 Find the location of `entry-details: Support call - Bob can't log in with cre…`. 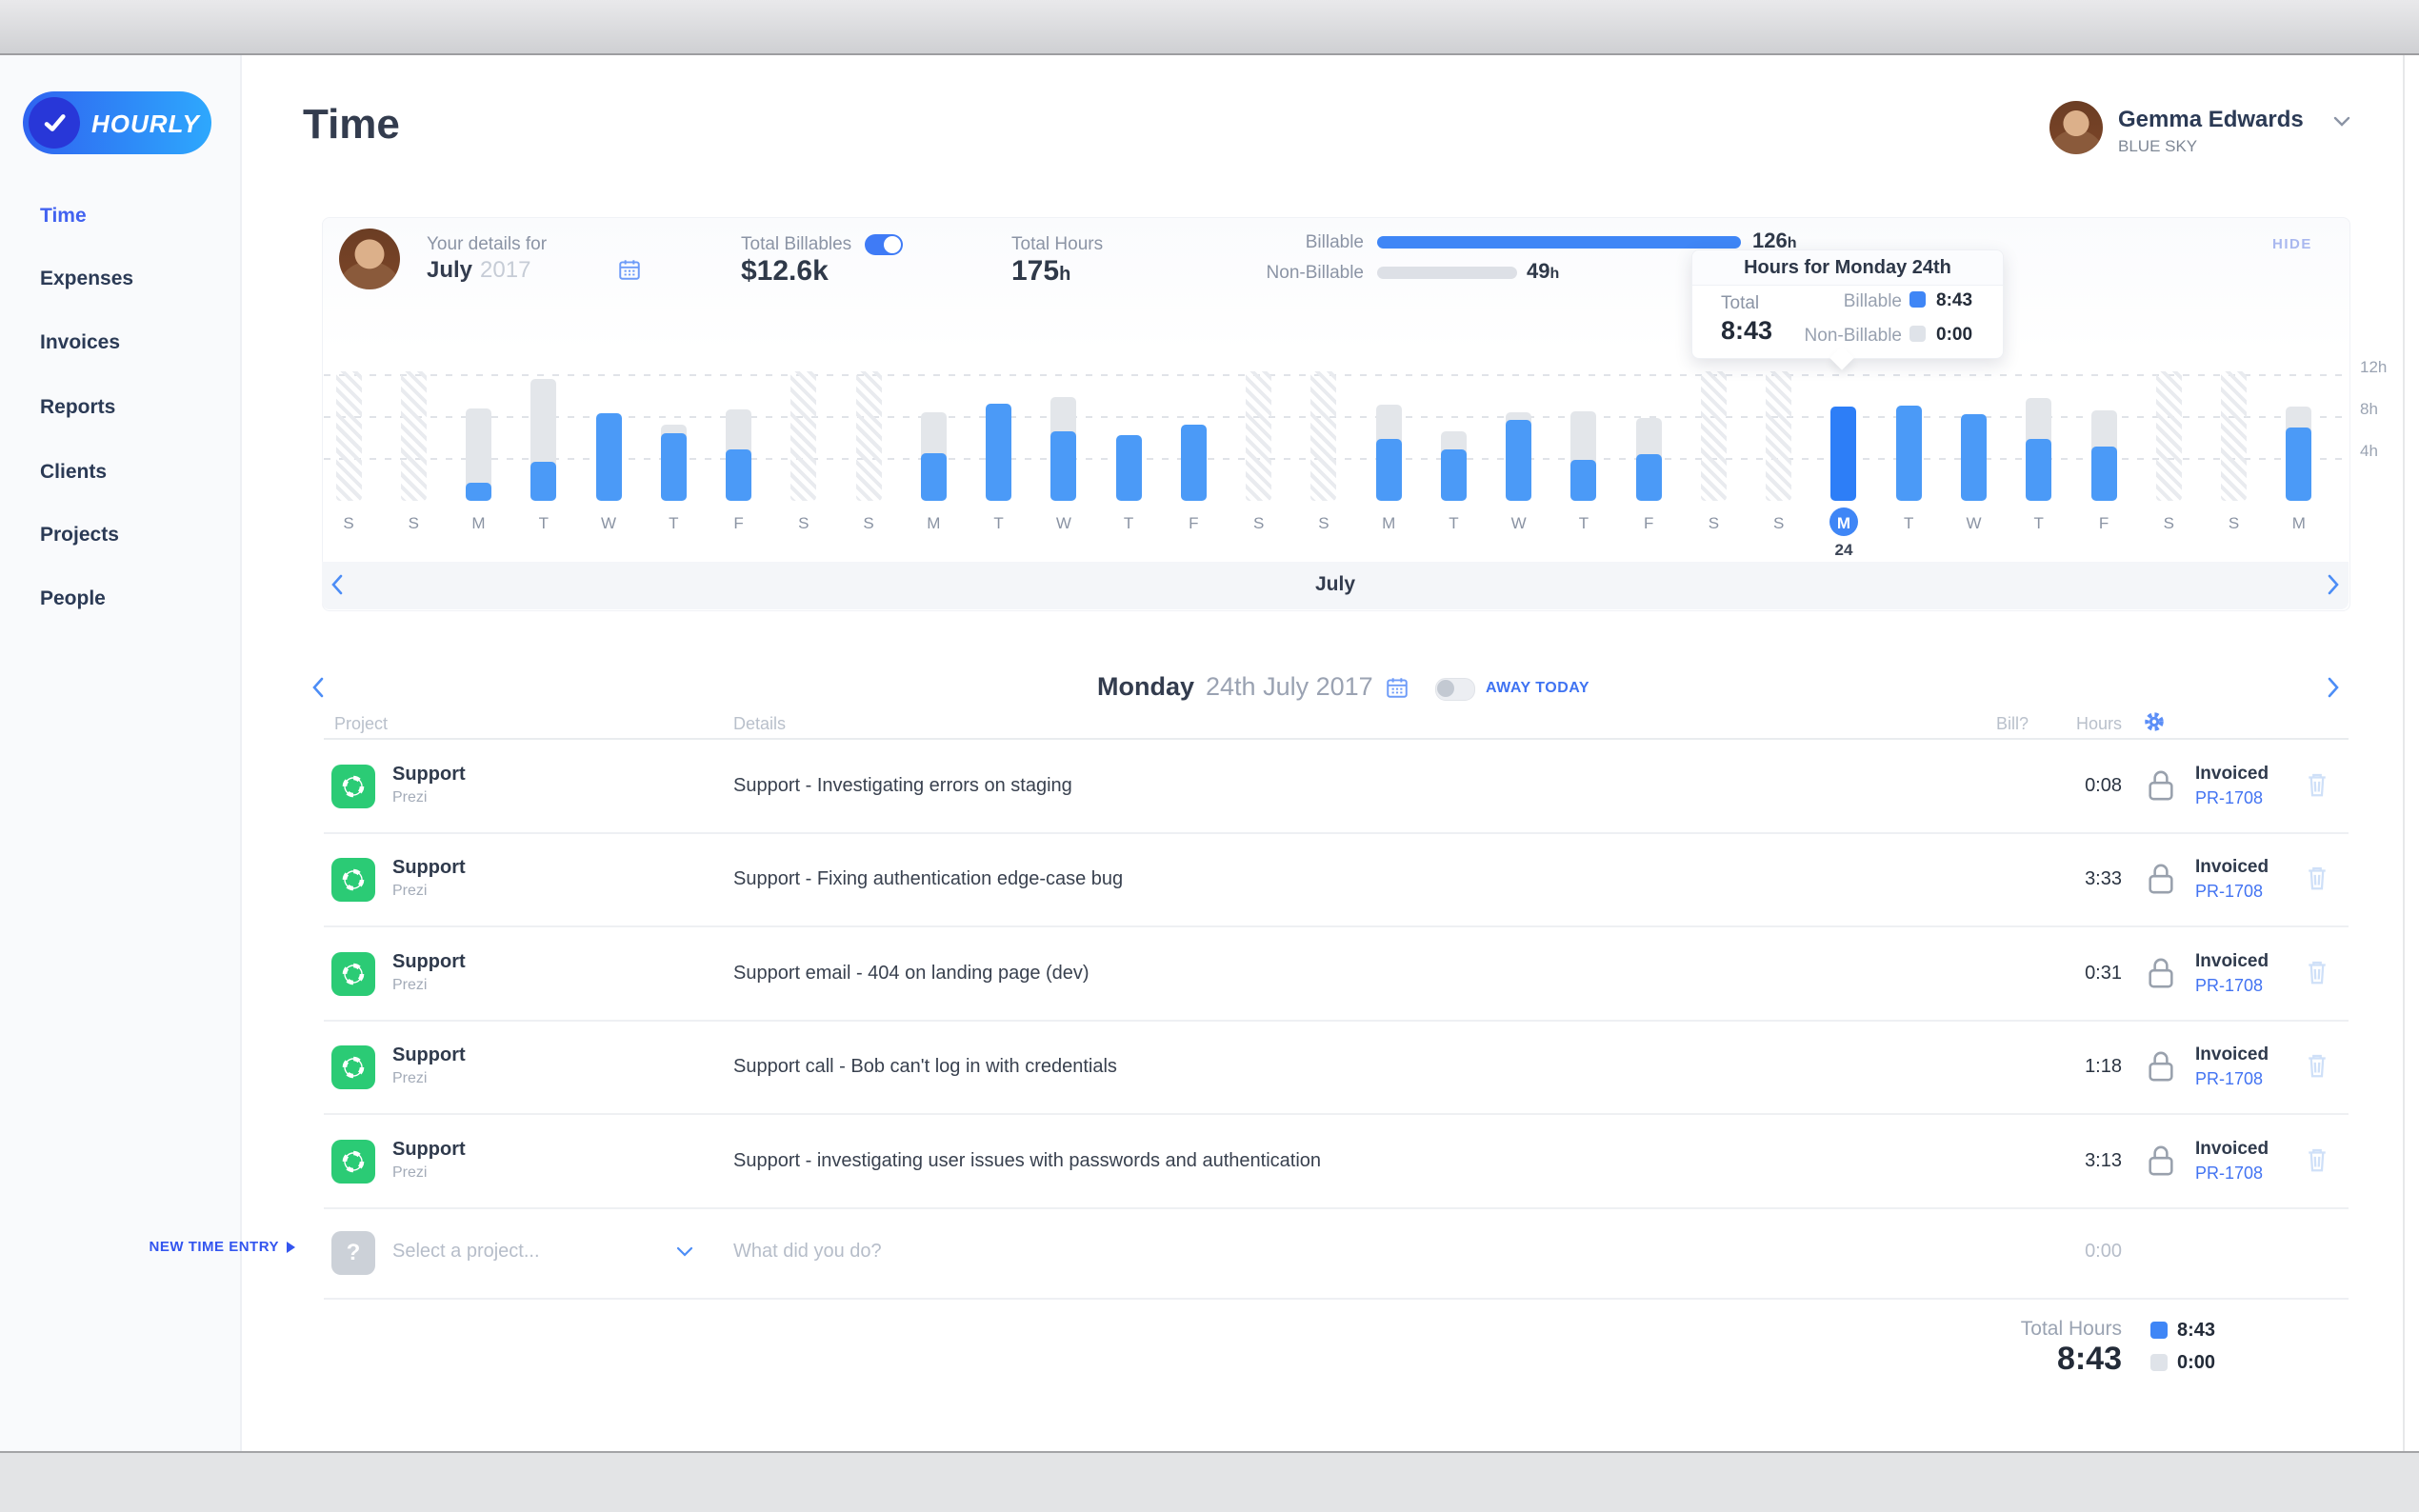

entry-details: Support call - Bob can't log in with cre… is located at coordinates (925, 1066).